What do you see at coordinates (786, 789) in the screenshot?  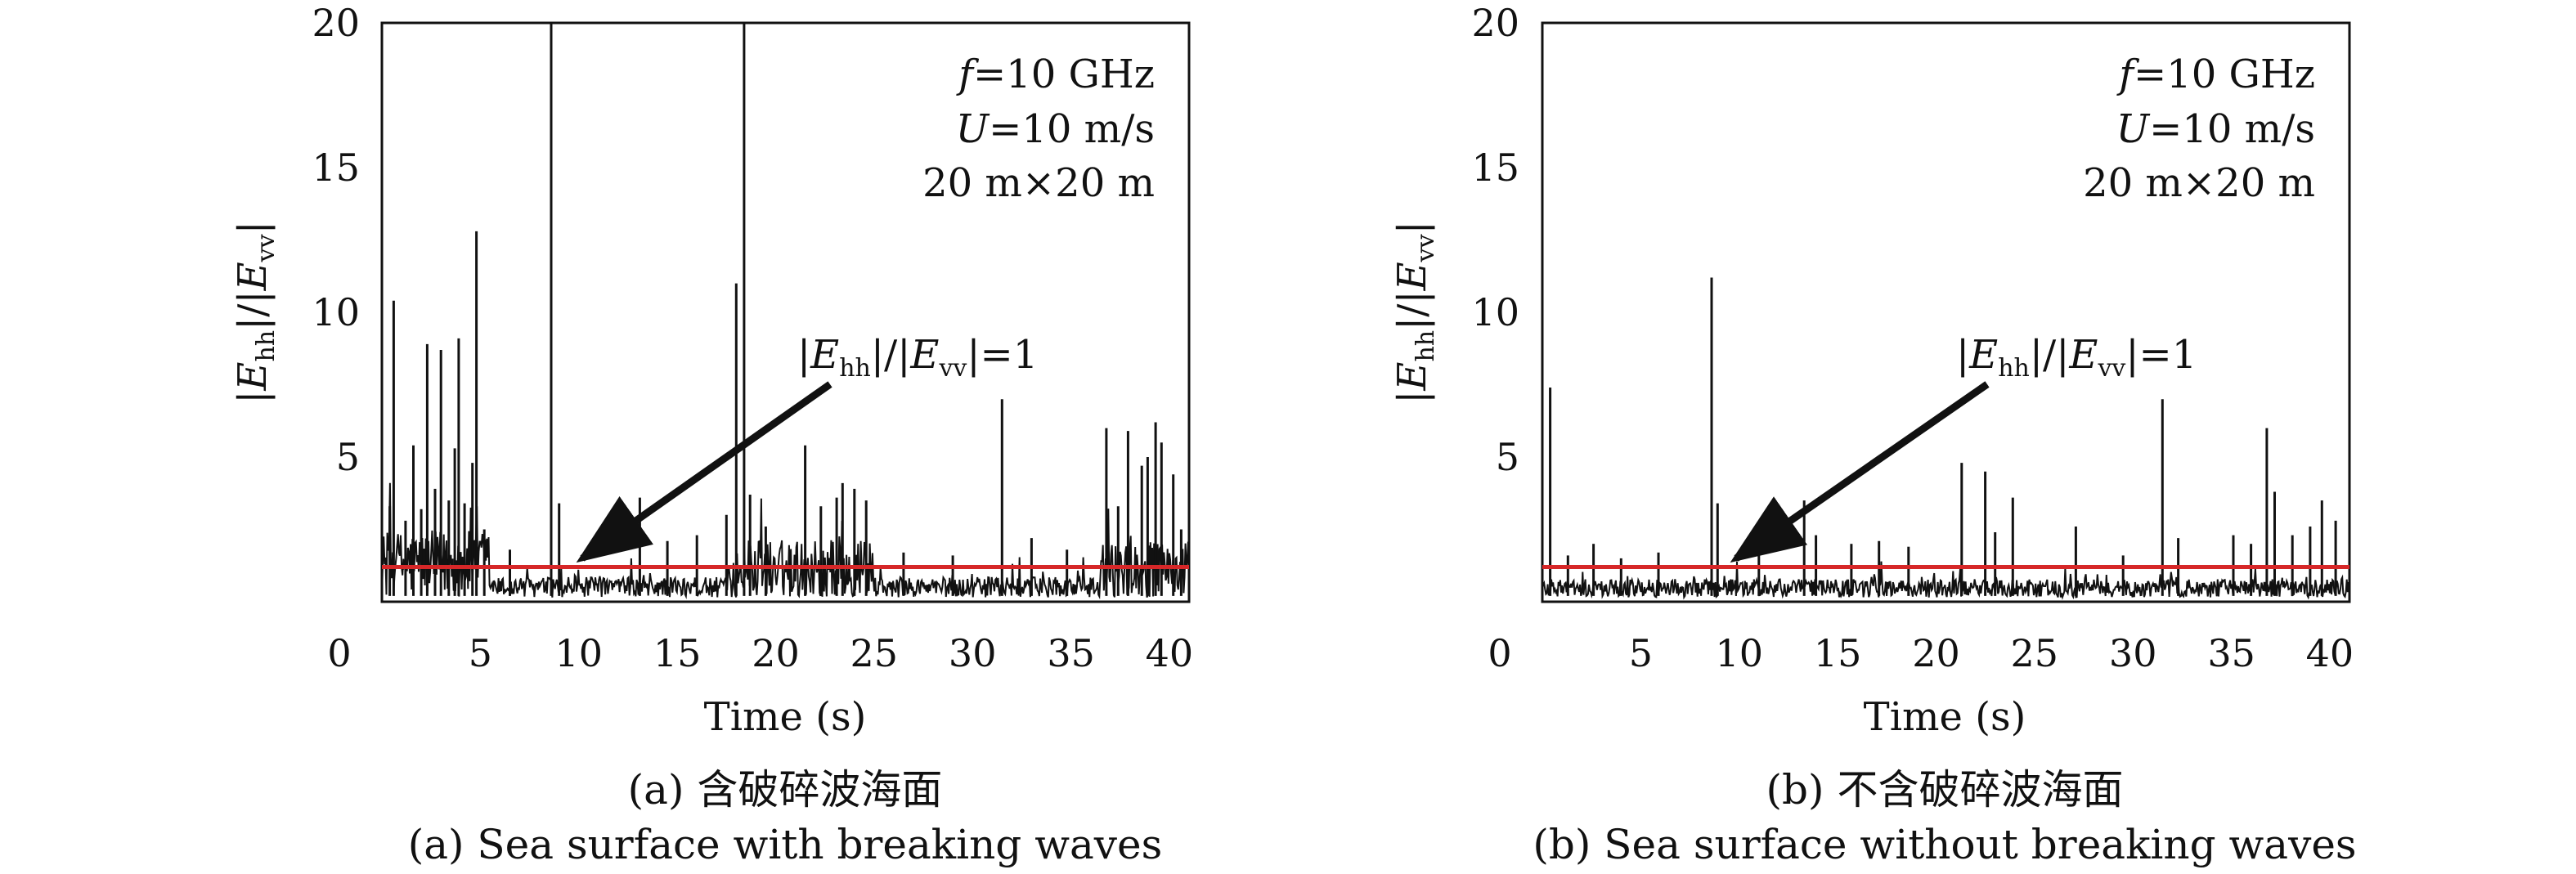 I see `caption-cn-a: (a) 含破碎波海面` at bounding box center [786, 789].